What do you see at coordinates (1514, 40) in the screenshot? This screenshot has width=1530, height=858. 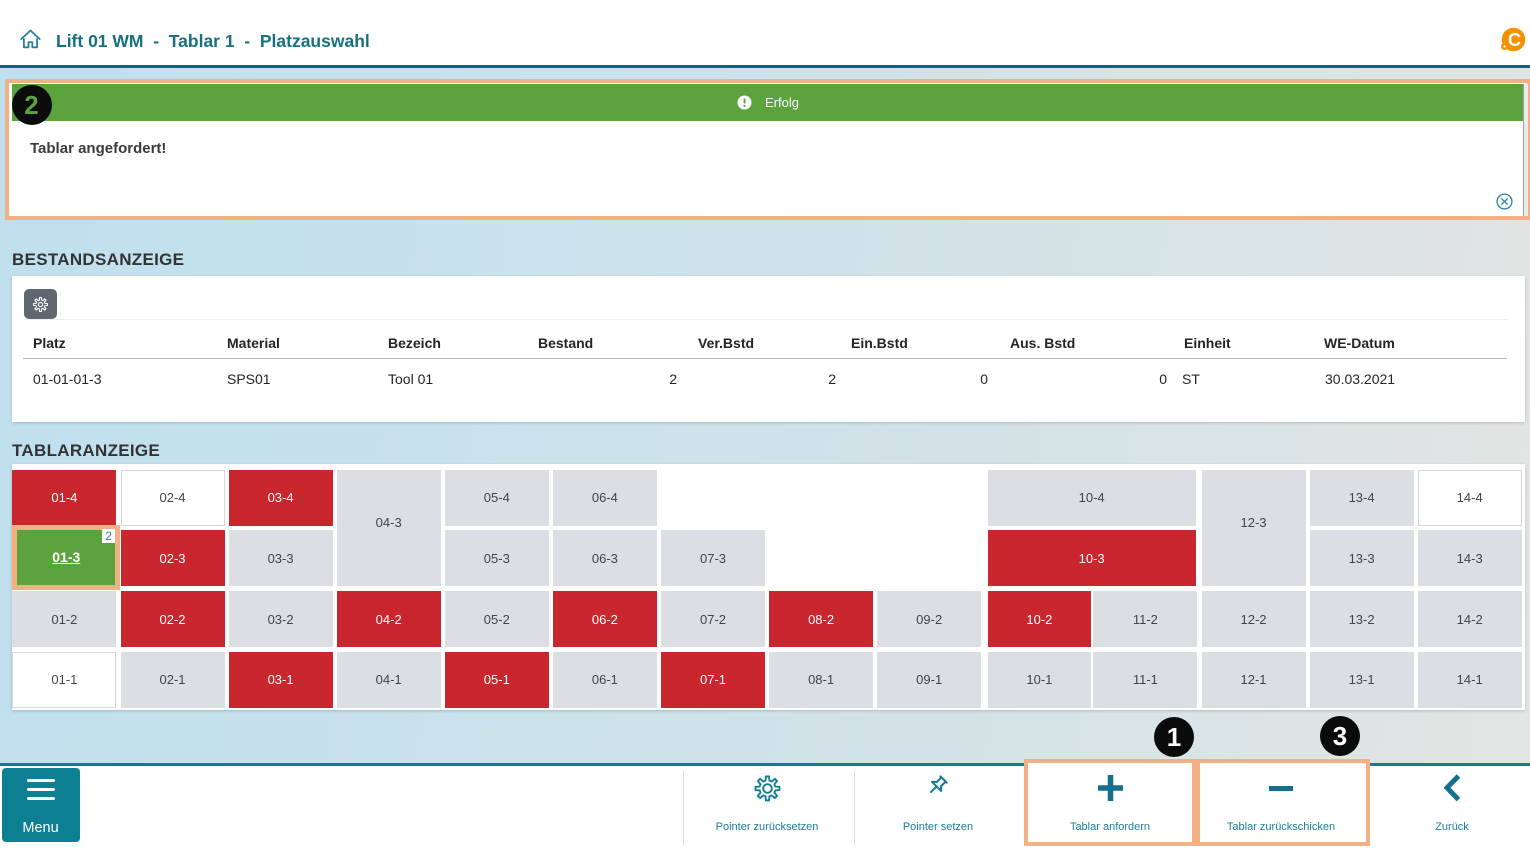 I see `svg-text: C` at bounding box center [1514, 40].